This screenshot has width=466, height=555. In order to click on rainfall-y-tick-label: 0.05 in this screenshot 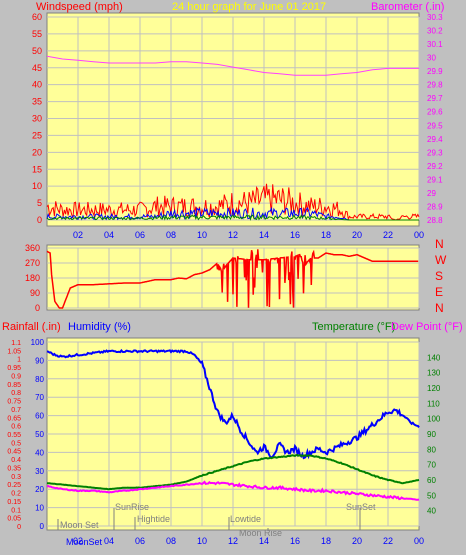, I will do `click(14, 519)`.